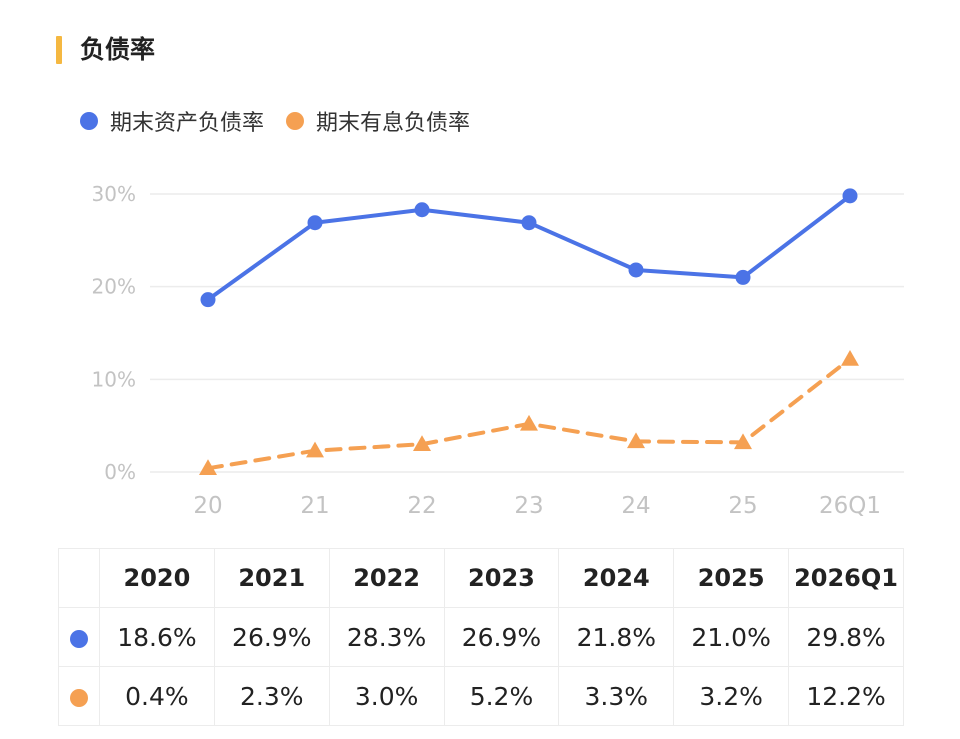 The height and width of the screenshot is (739, 960). Describe the element at coordinates (393, 123) in the screenshot. I see `legend-label-series-2: 期末有息负债率` at that location.